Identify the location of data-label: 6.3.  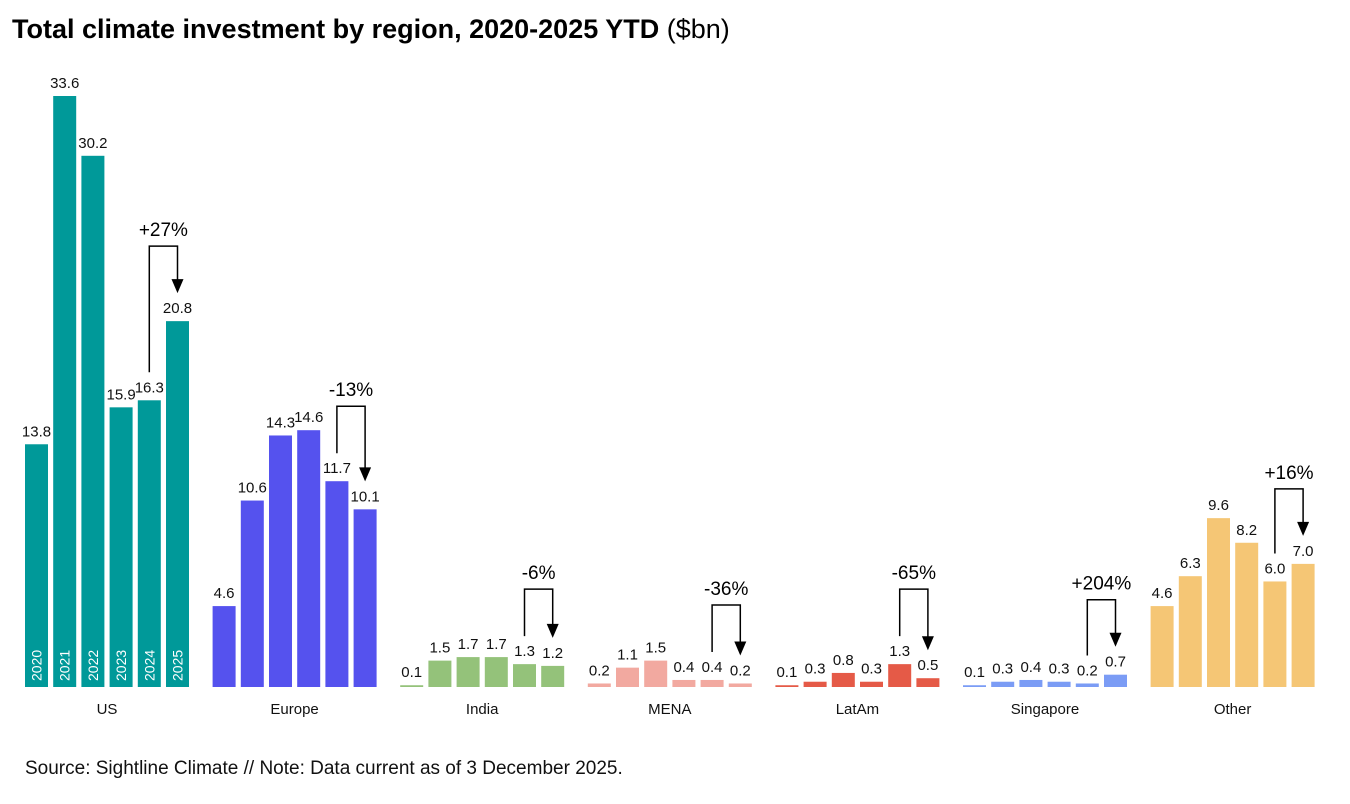
(1190, 563).